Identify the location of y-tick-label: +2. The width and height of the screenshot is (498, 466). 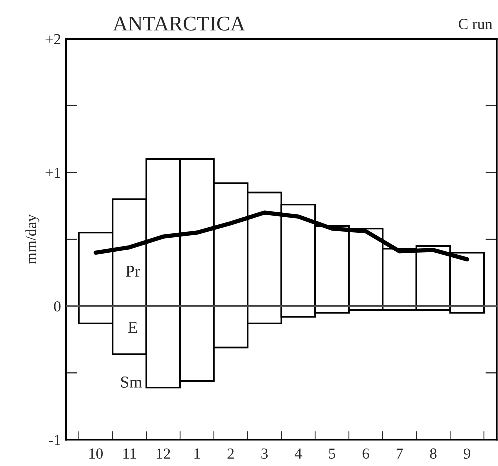
(53, 39).